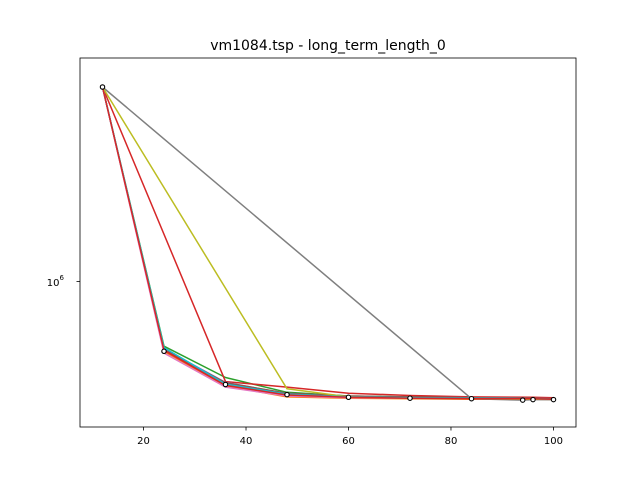  What do you see at coordinates (553, 441) in the screenshot?
I see `x-tick-label: 100` at bounding box center [553, 441].